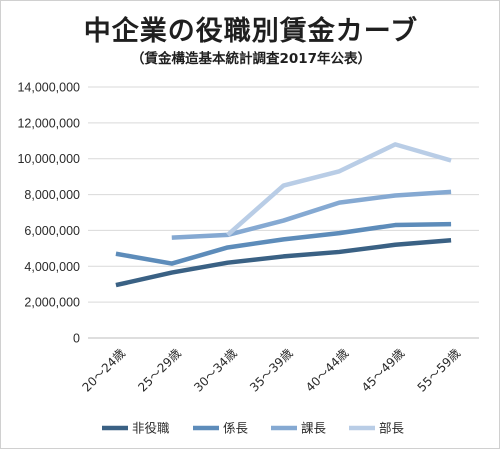 This screenshot has width=500, height=450. Describe the element at coordinates (314, 428) in the screenshot. I see `legend-label: 課長` at that location.